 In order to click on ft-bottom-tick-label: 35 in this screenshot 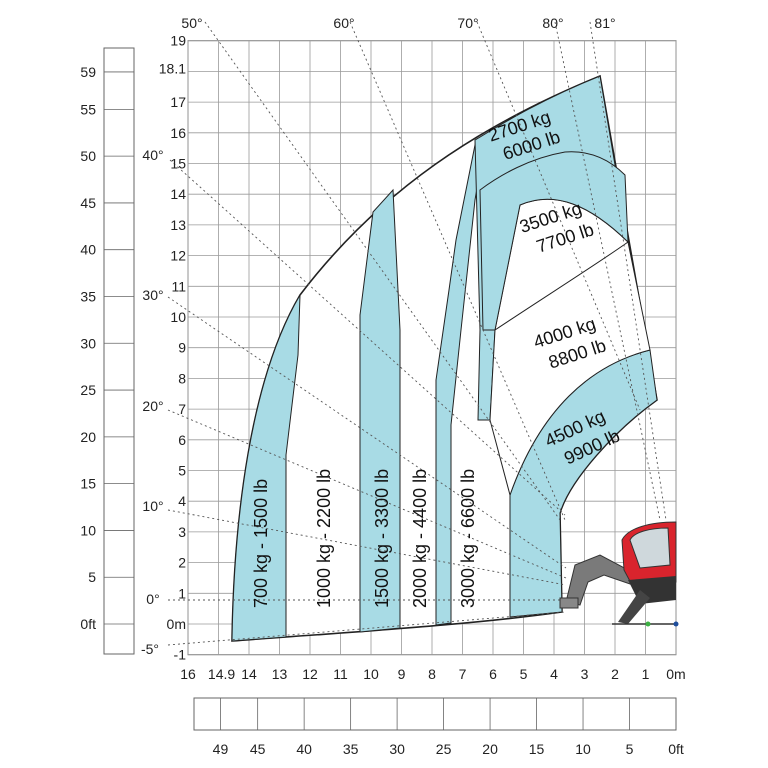, I will do `click(351, 749)`.